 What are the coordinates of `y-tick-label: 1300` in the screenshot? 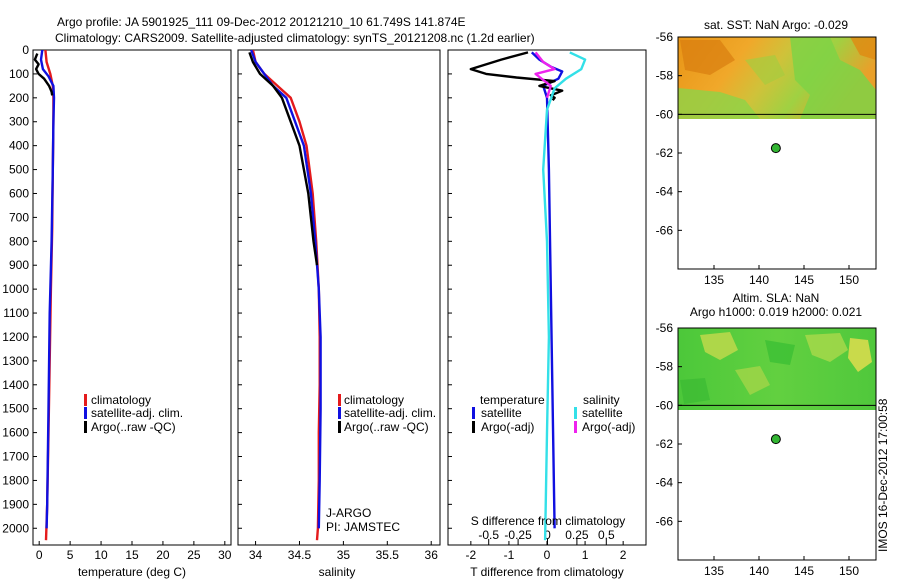 It's located at (15, 361).